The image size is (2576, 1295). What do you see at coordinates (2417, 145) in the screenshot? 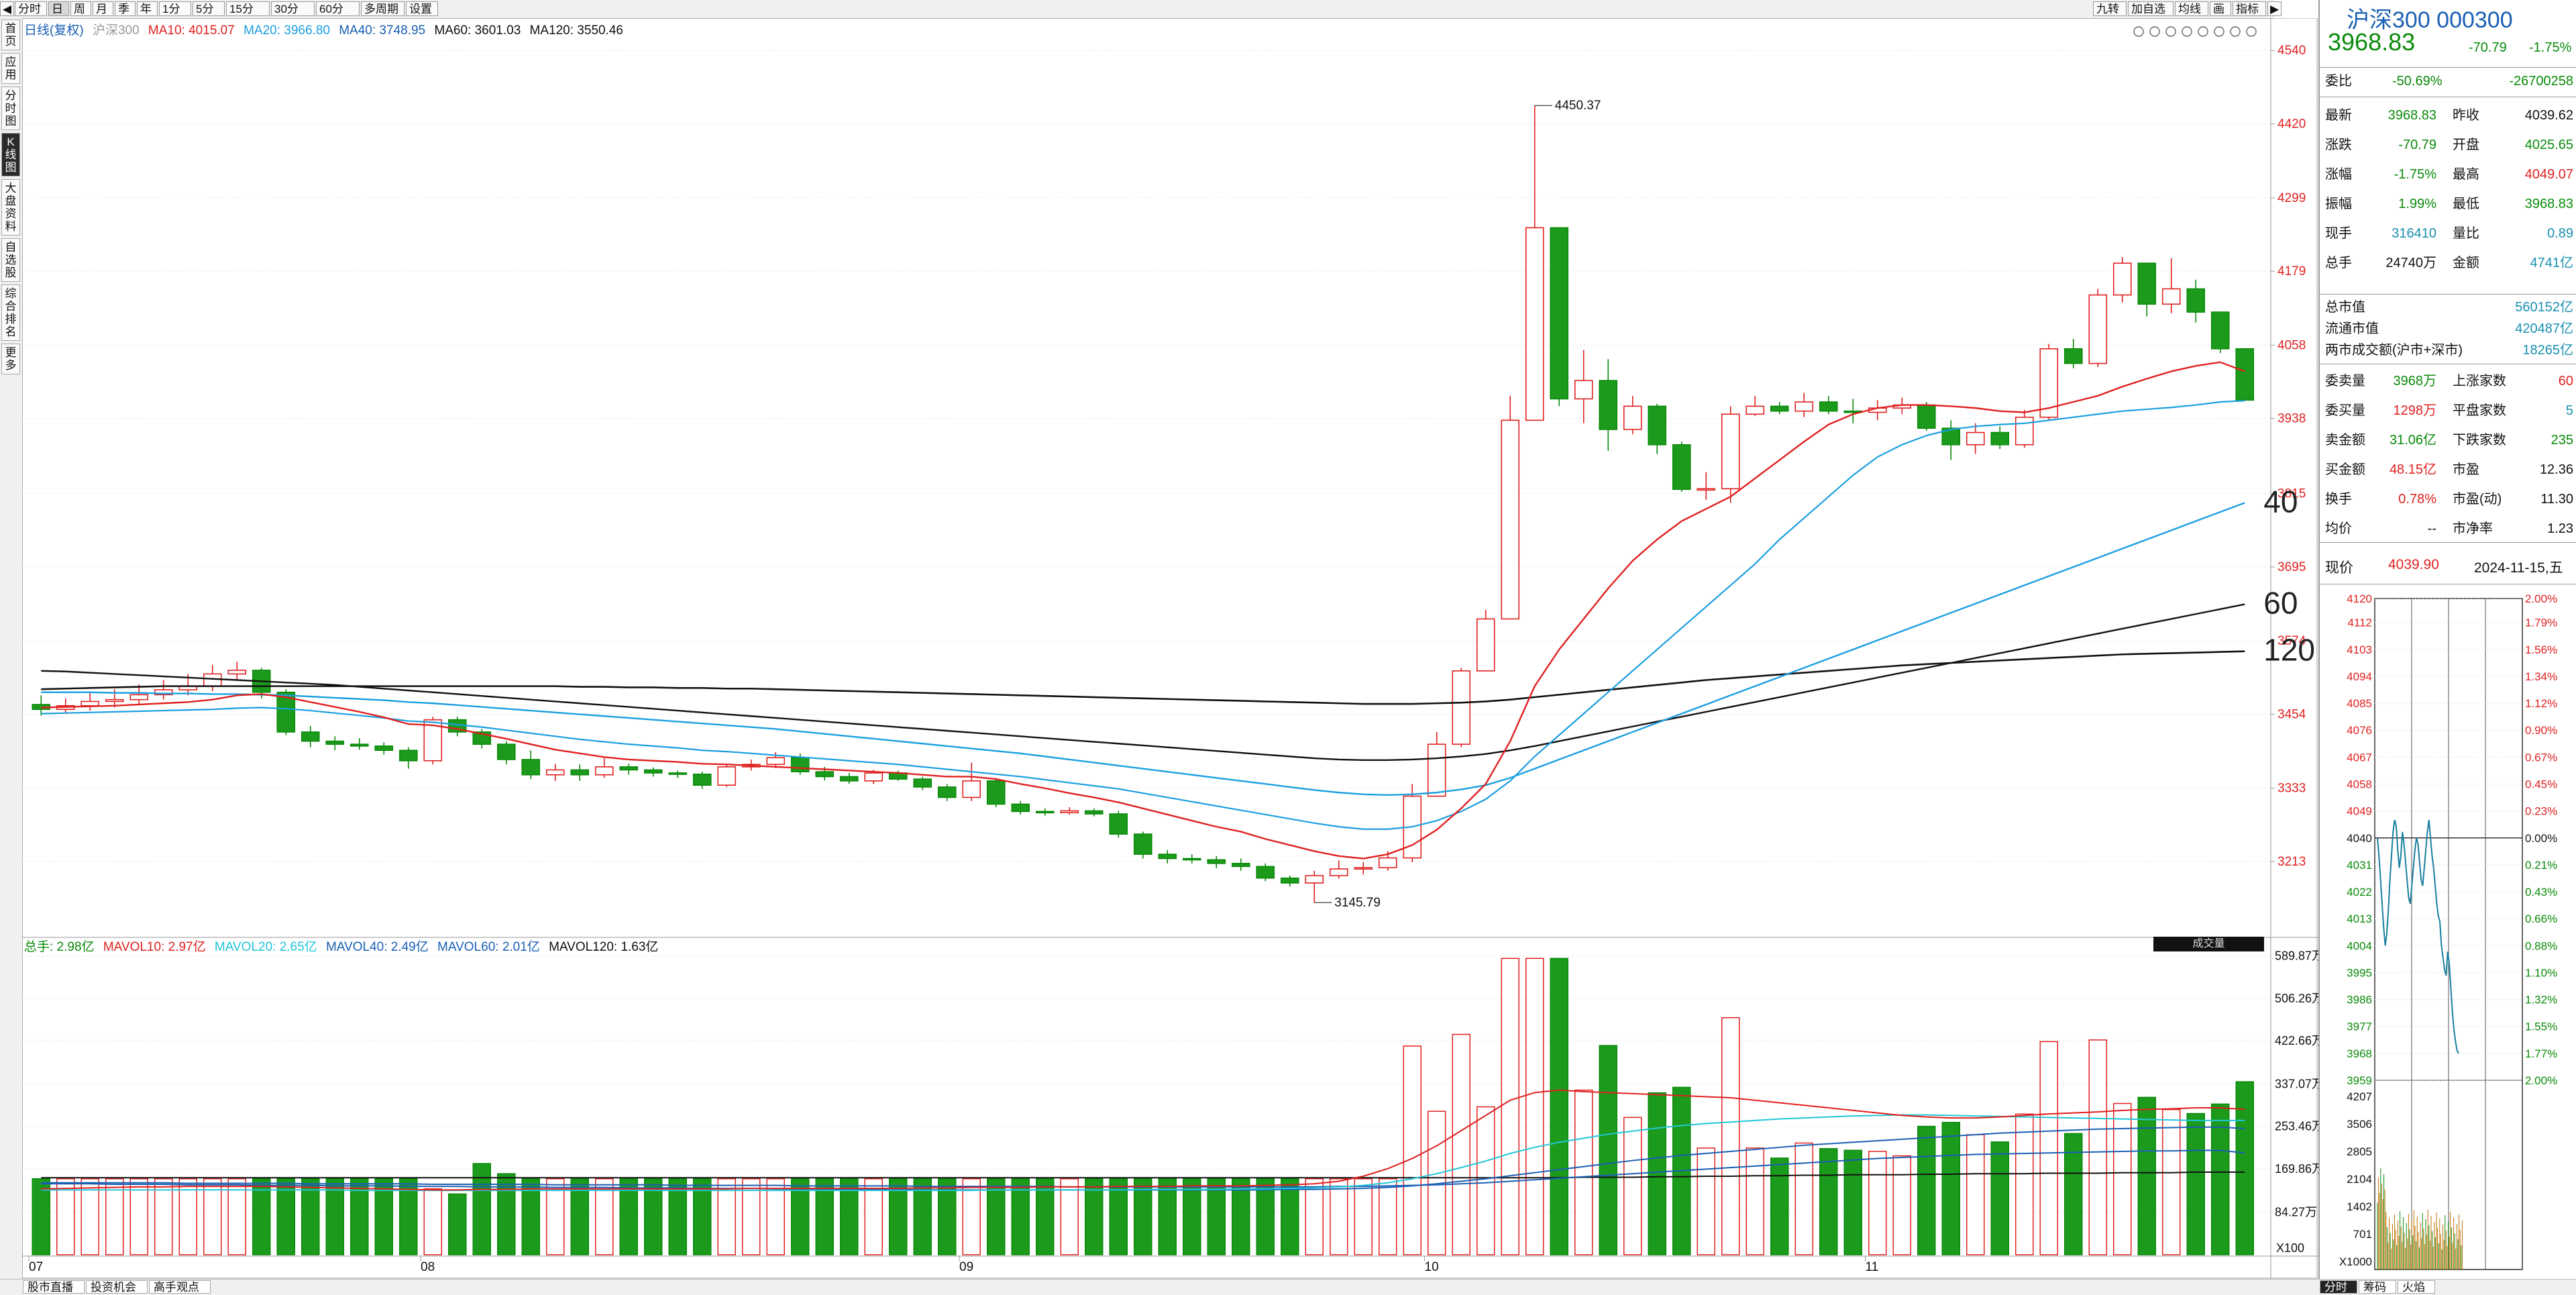
I see `quote-value: -70.79` at bounding box center [2417, 145].